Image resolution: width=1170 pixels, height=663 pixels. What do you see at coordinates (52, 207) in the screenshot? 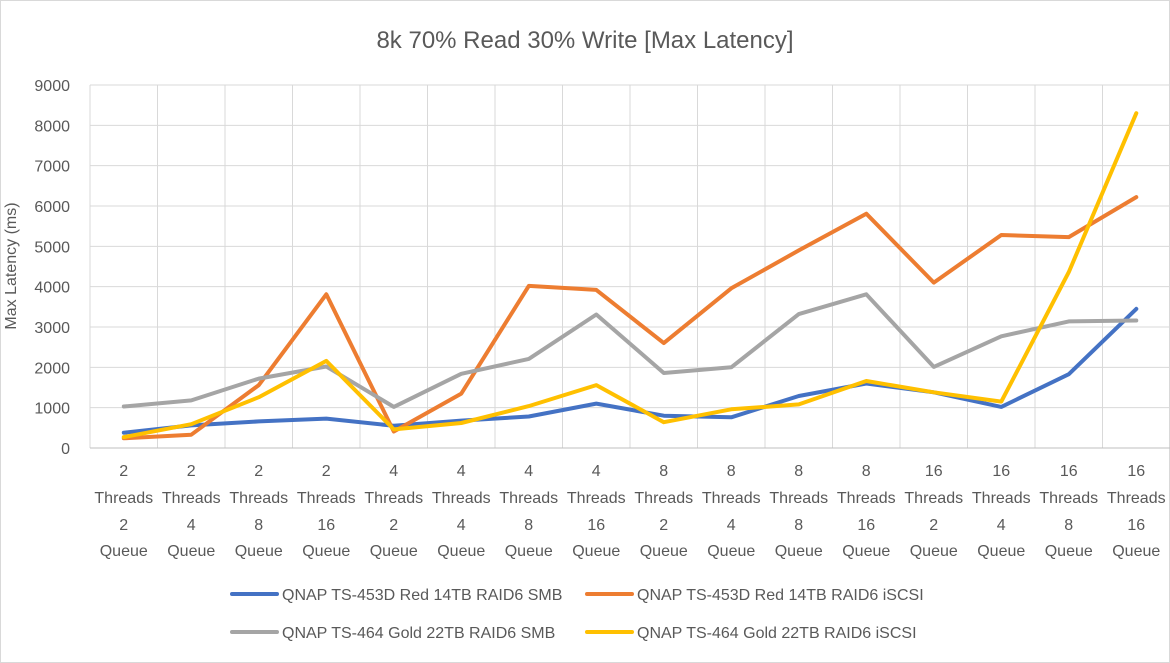
I see `y-tick-label: 6000` at bounding box center [52, 207].